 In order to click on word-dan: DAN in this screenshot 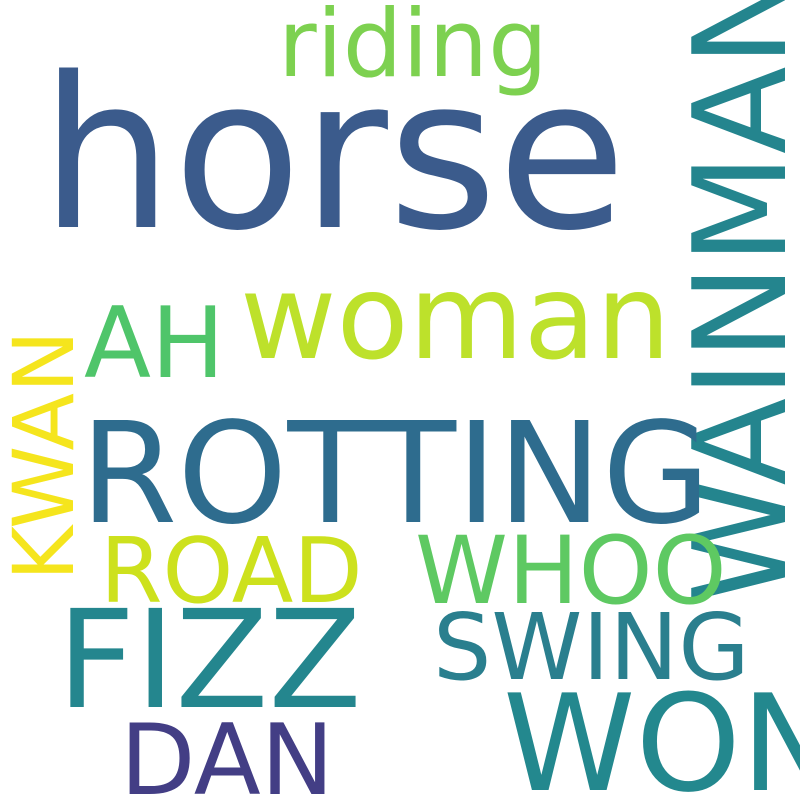, I will do `click(227, 752)`.